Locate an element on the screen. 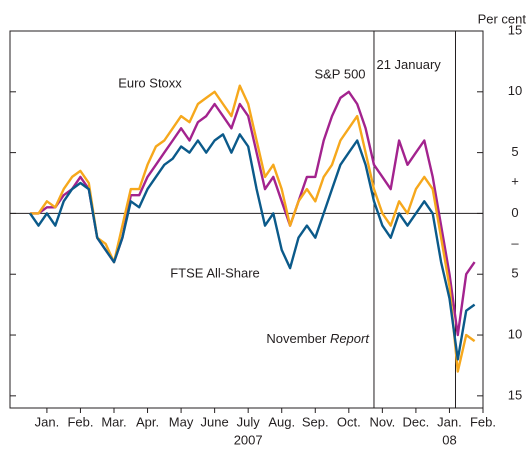 Image resolution: width=530 pixels, height=450 pixels. x-tick-label: July is located at coordinates (249, 421).